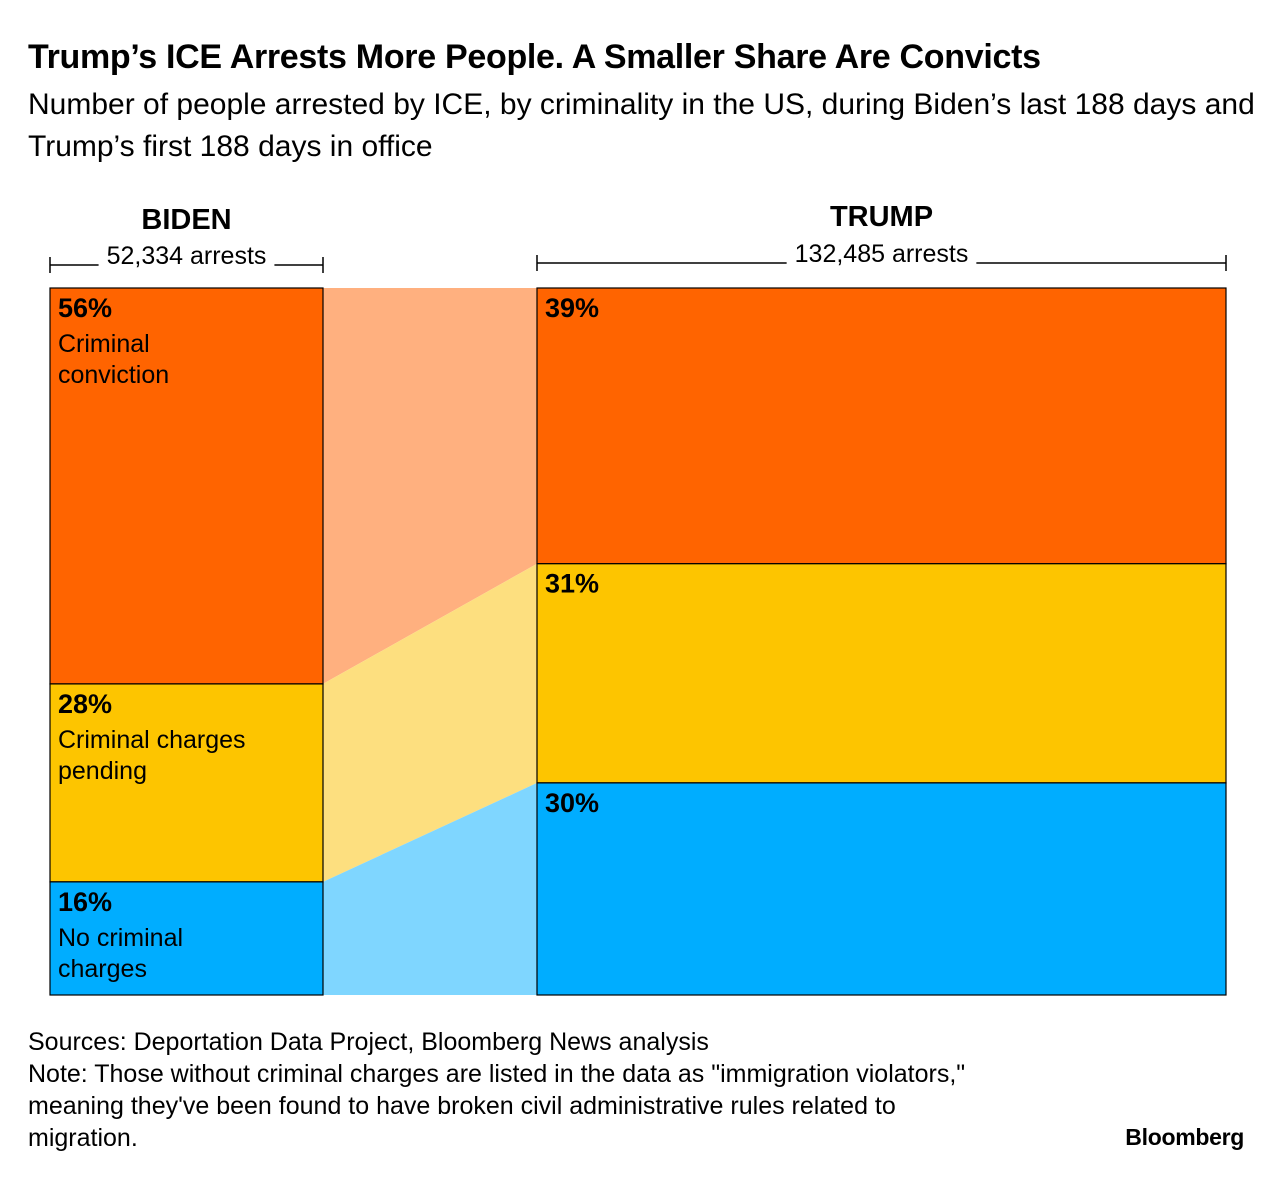 The width and height of the screenshot is (1282, 1180). I want to click on column-header-trump: TRUMP, so click(881, 217).